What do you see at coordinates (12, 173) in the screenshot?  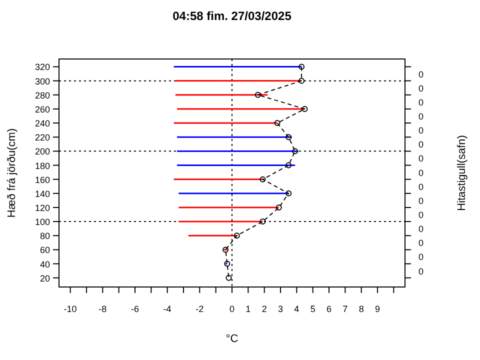 I see `y-axis-title: Hæð frá jörðu(cm)` at bounding box center [12, 173].